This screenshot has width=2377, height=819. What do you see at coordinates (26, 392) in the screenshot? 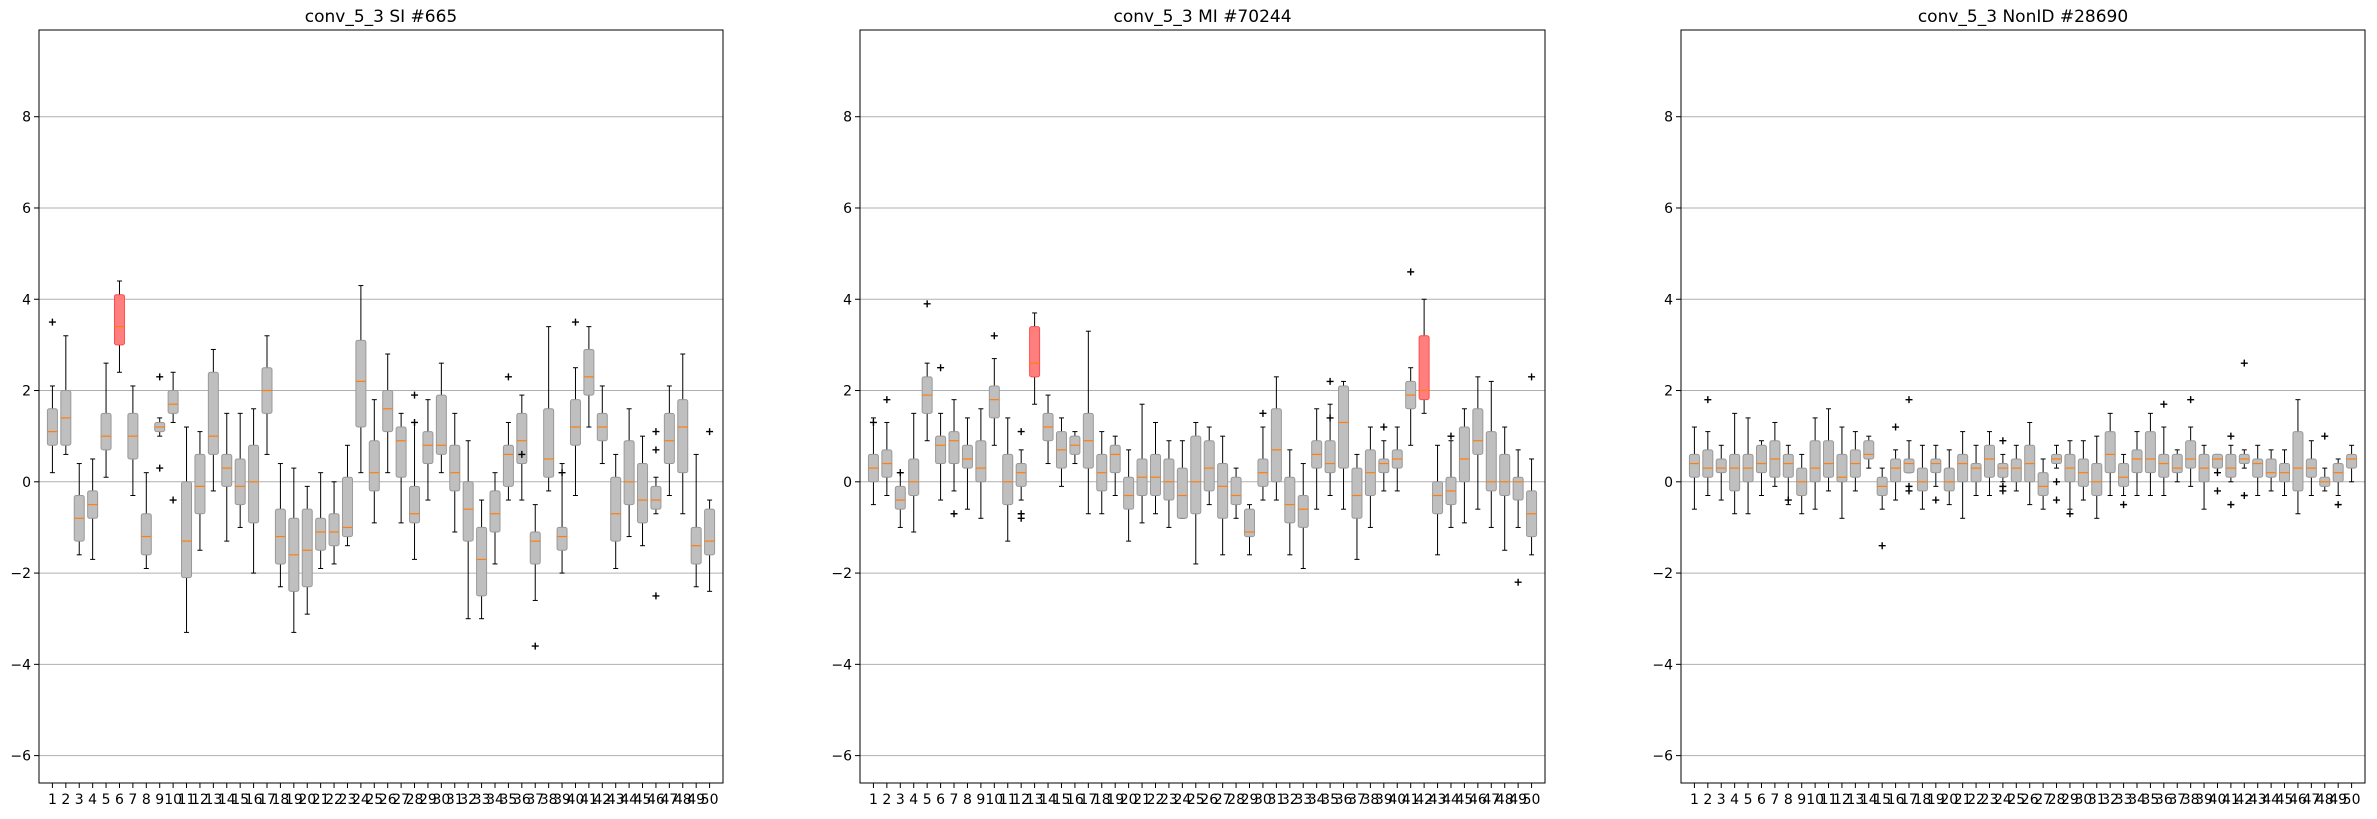
I see `y-tick-label: 2` at bounding box center [26, 392].